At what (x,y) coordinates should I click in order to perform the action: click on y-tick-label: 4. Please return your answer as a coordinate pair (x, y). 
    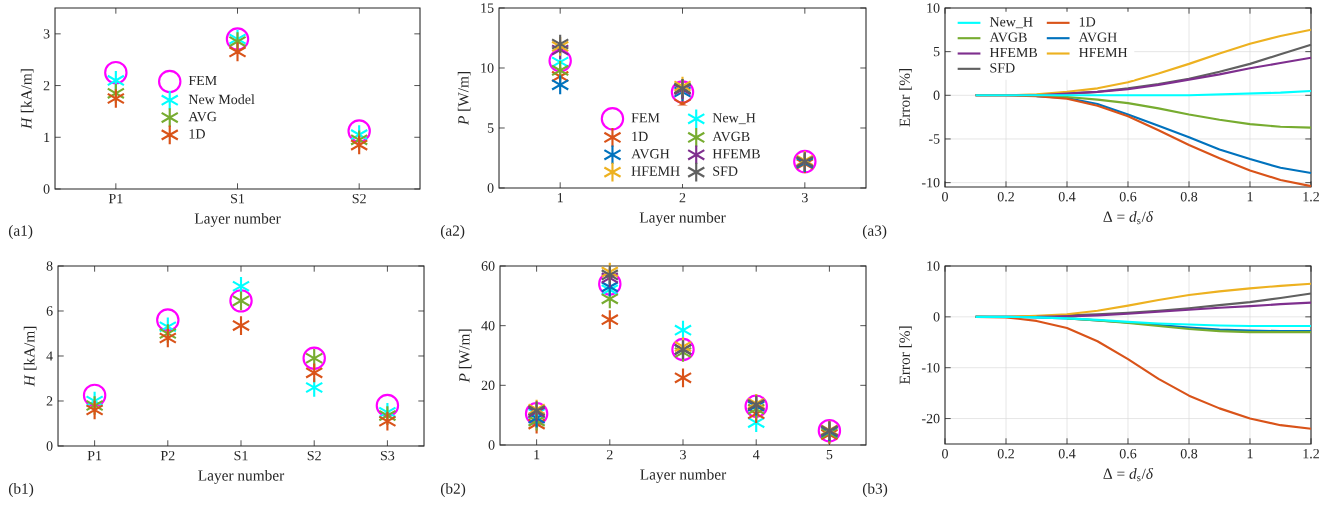
    Looking at the image, I should click on (49, 356).